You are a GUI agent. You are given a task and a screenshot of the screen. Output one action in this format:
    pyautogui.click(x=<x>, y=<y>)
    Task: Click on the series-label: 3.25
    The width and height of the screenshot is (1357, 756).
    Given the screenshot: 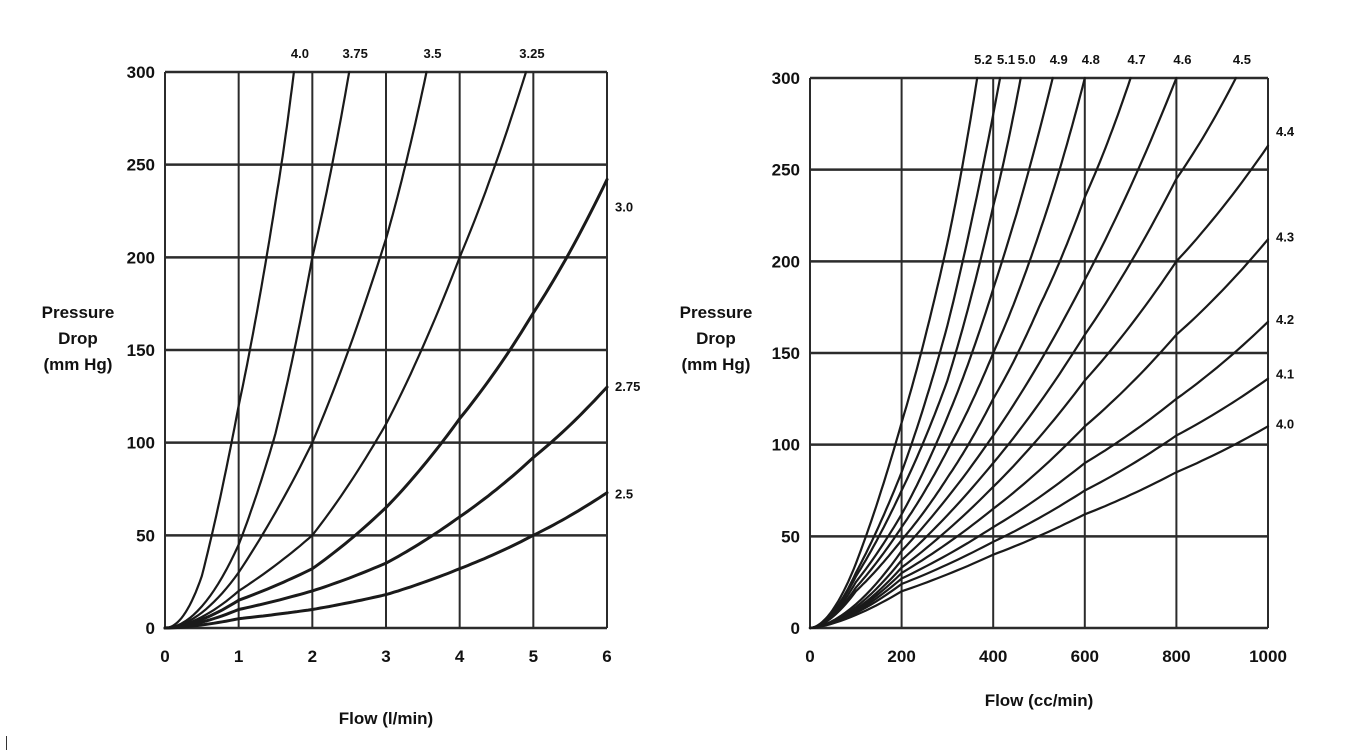 What is the action you would take?
    pyautogui.click(x=531, y=53)
    